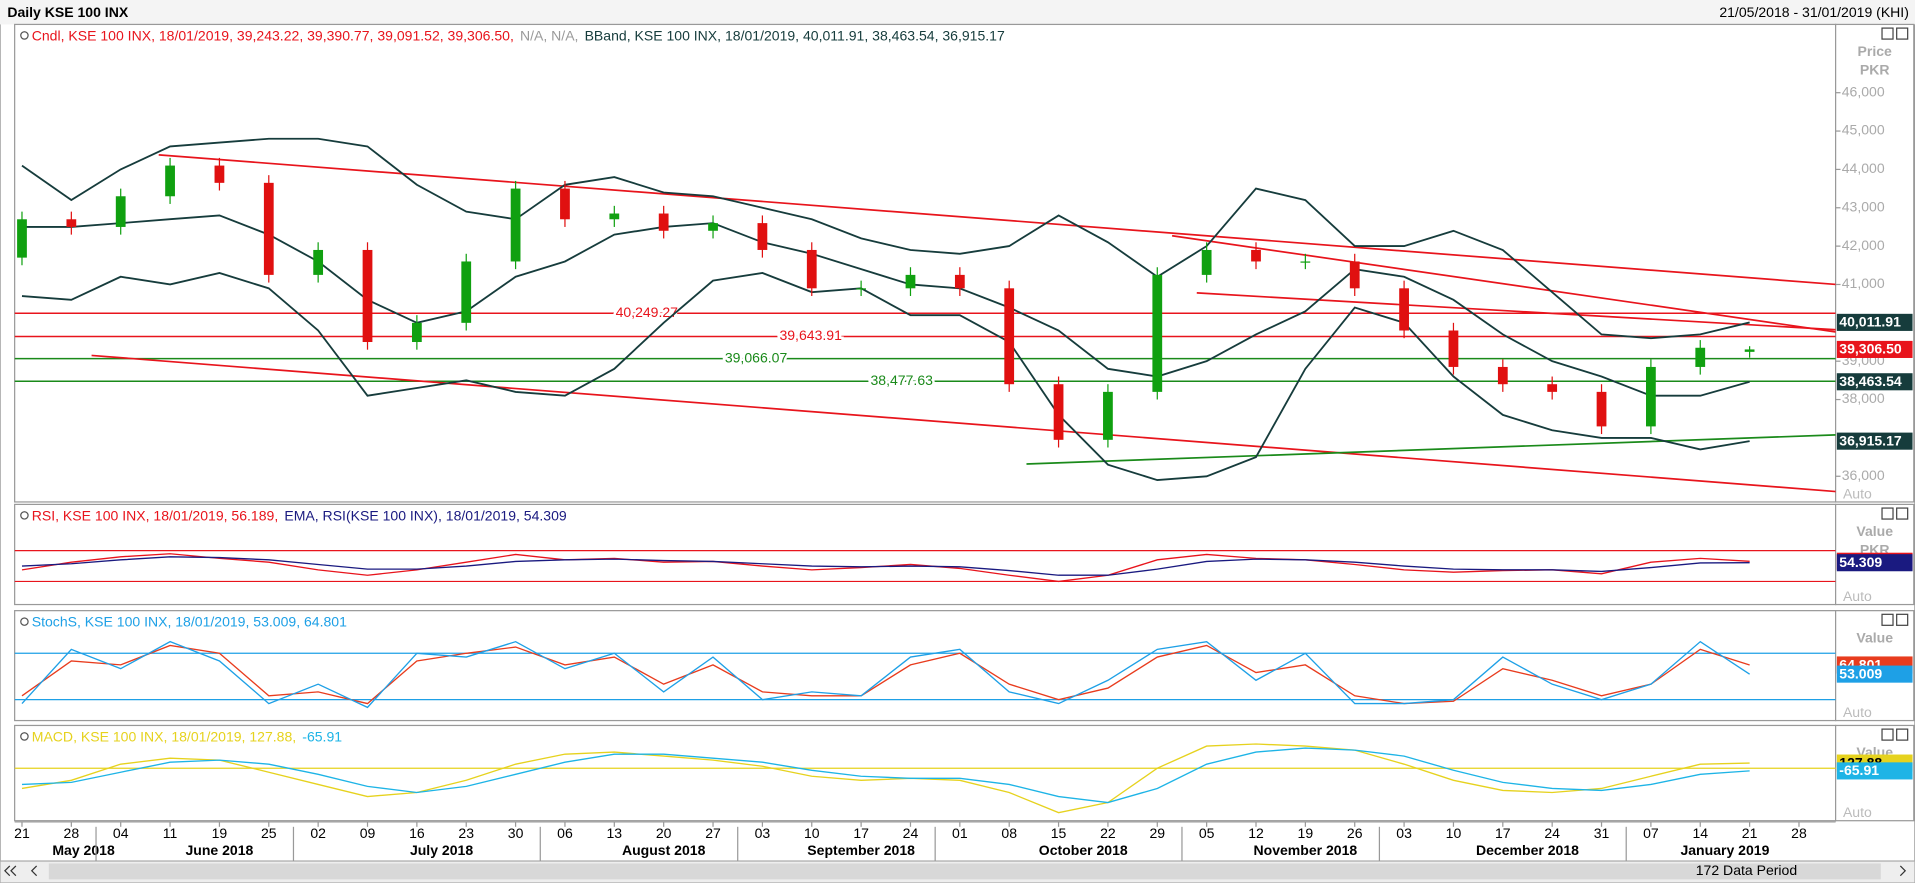 Image resolution: width=1915 pixels, height=883 pixels. I want to click on x-tick-label: 27, so click(713, 833).